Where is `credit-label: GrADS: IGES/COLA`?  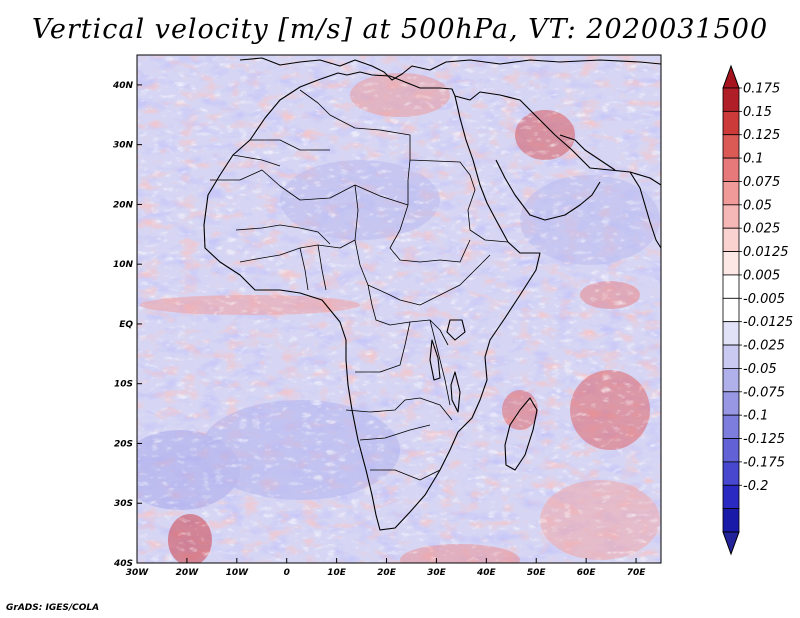 credit-label: GrADS: IGES/COLA is located at coordinates (53, 608).